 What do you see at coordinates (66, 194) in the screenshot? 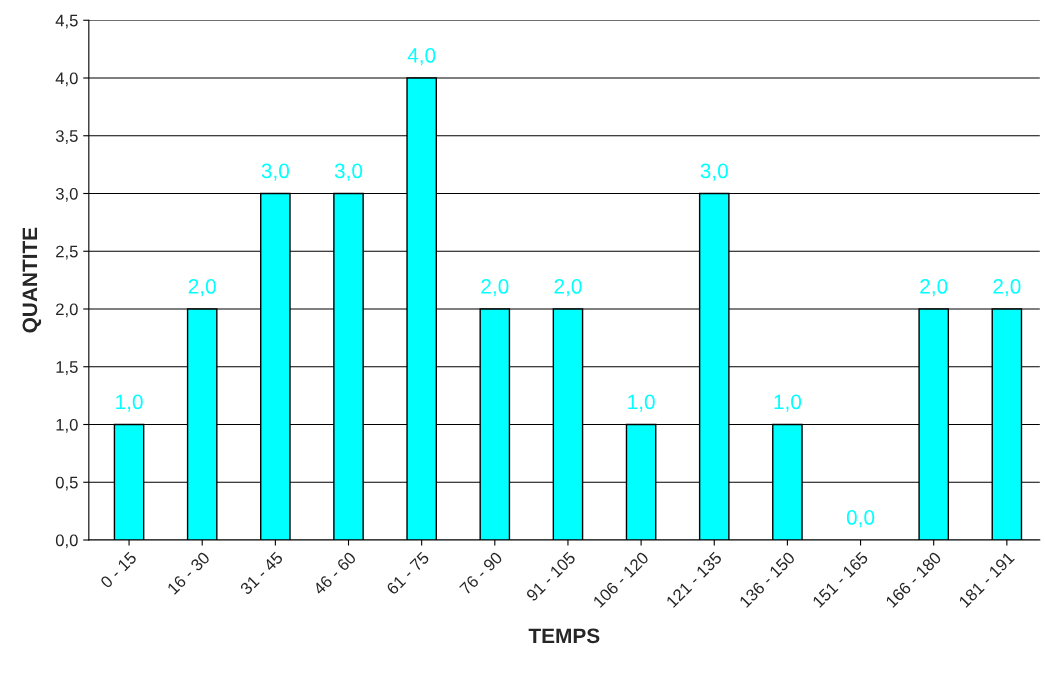
I see `y-tick-label: 3,0` at bounding box center [66, 194].